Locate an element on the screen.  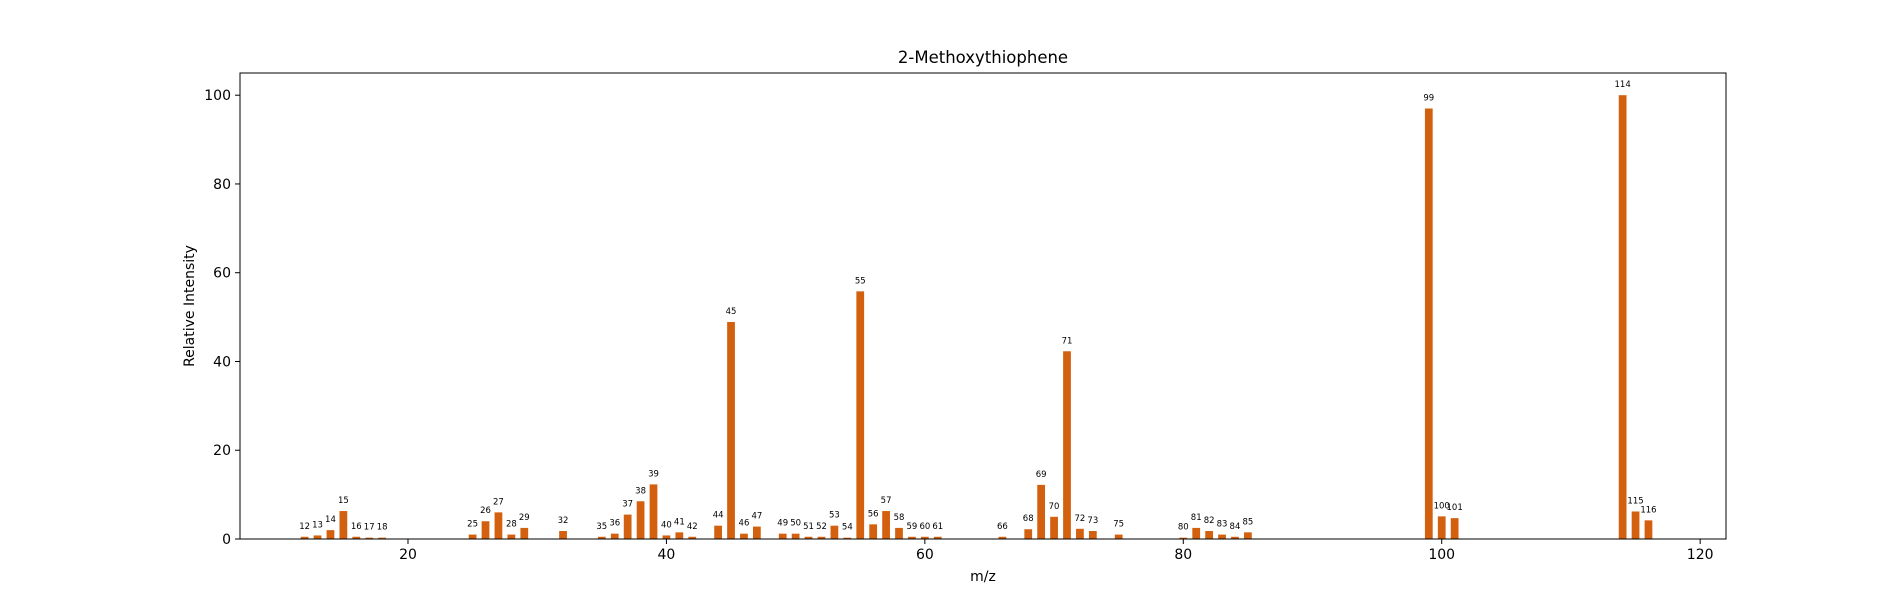
bar-label-mz-56: 56 is located at coordinates (873, 514).